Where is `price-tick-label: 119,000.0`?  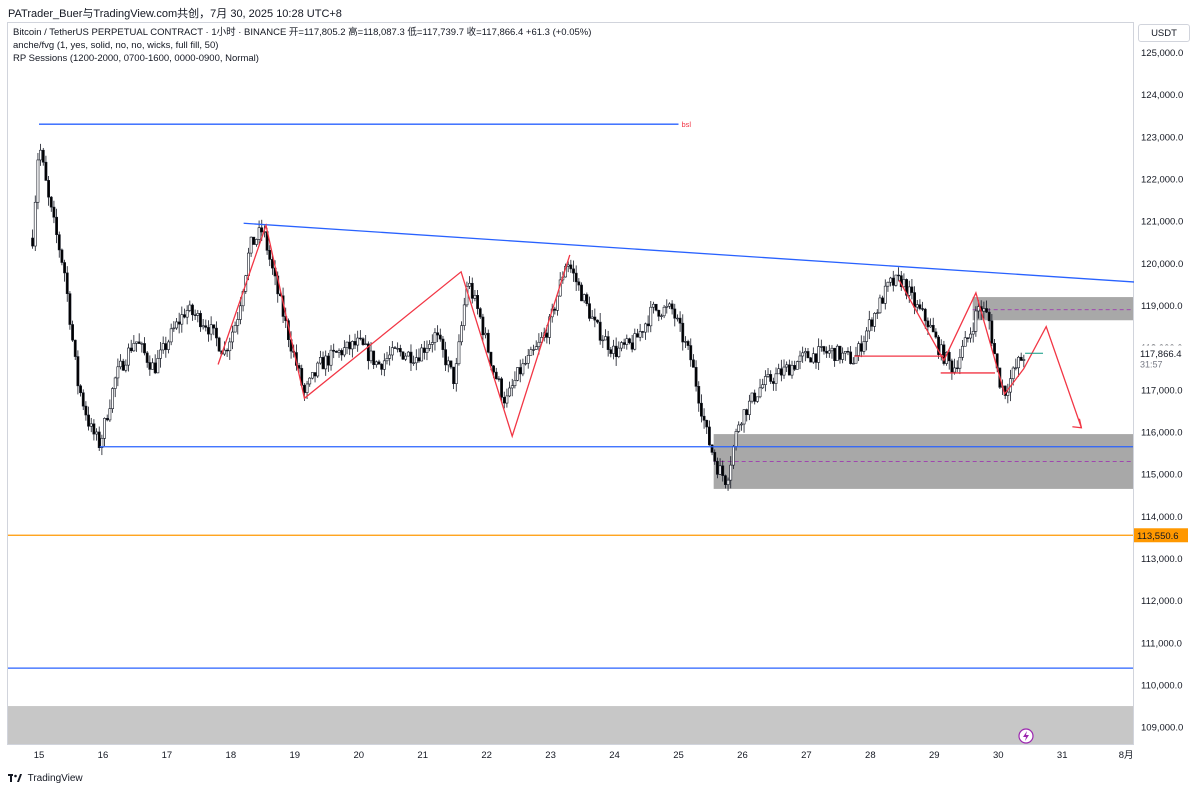 price-tick-label: 119,000.0 is located at coordinates (1162, 306).